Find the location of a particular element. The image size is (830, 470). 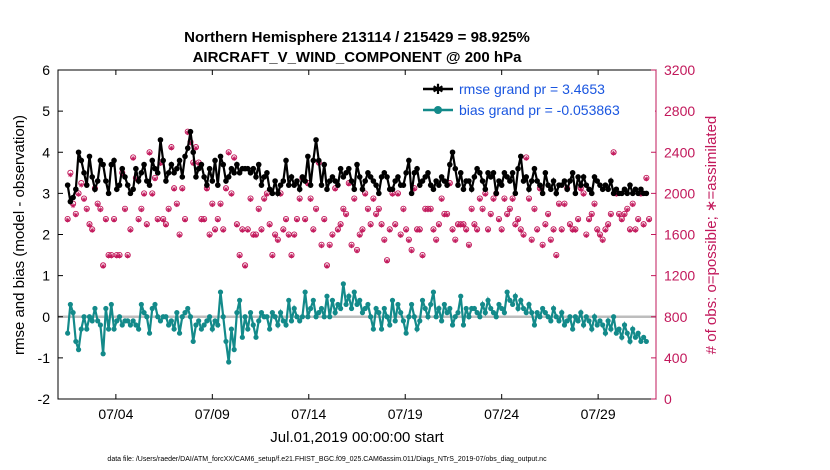

x-tick-label: 07/14 is located at coordinates (308, 414).